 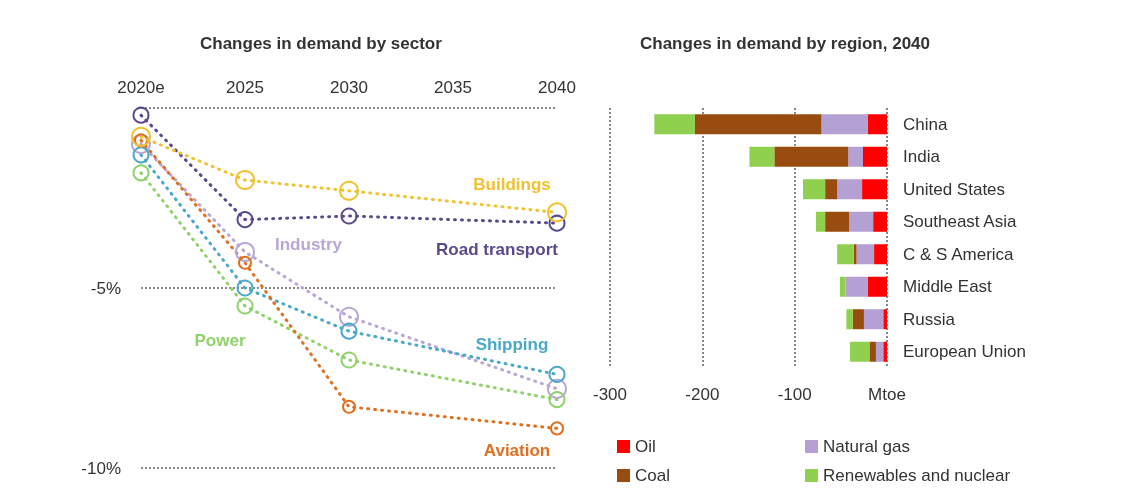 I want to click on y-tick-label: Middle East, so click(x=948, y=287).